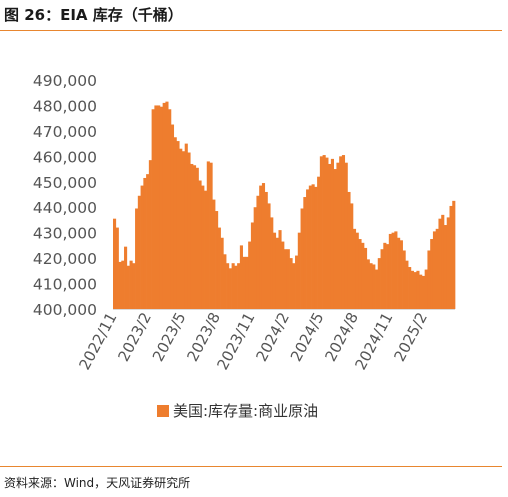 This screenshot has width=508, height=497. I want to click on source-note: 资料来源：Wind，天风证券研究所, so click(97, 483).